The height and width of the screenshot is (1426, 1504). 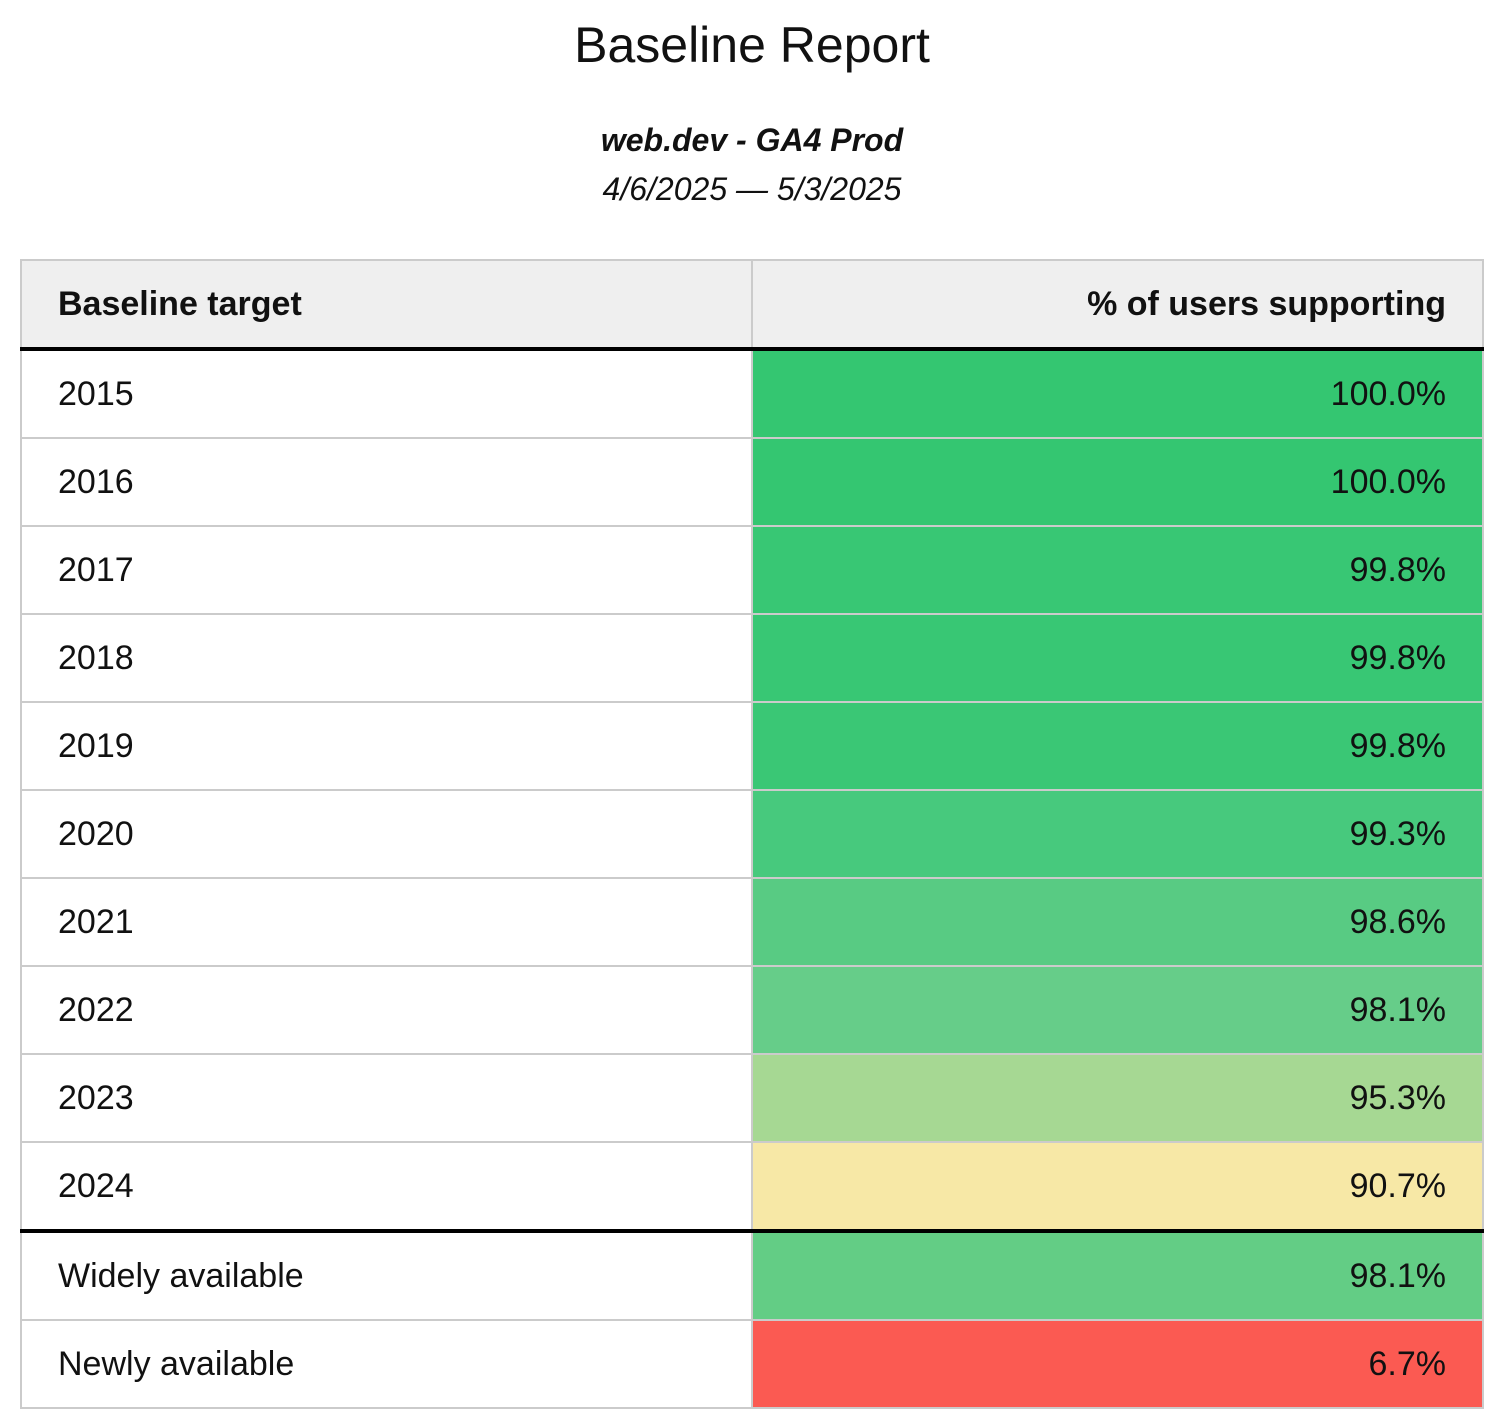 What do you see at coordinates (1117, 834) in the screenshot?
I see `row-value-cell: 99.3%` at bounding box center [1117, 834].